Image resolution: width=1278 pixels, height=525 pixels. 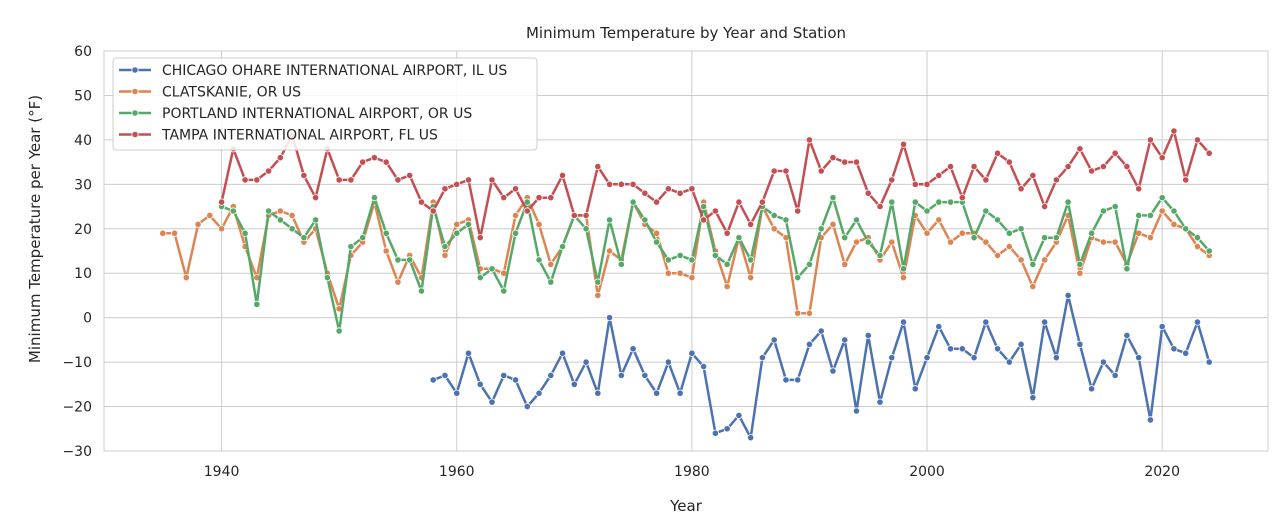 I want to click on x-tick-label: 1940, so click(x=222, y=472).